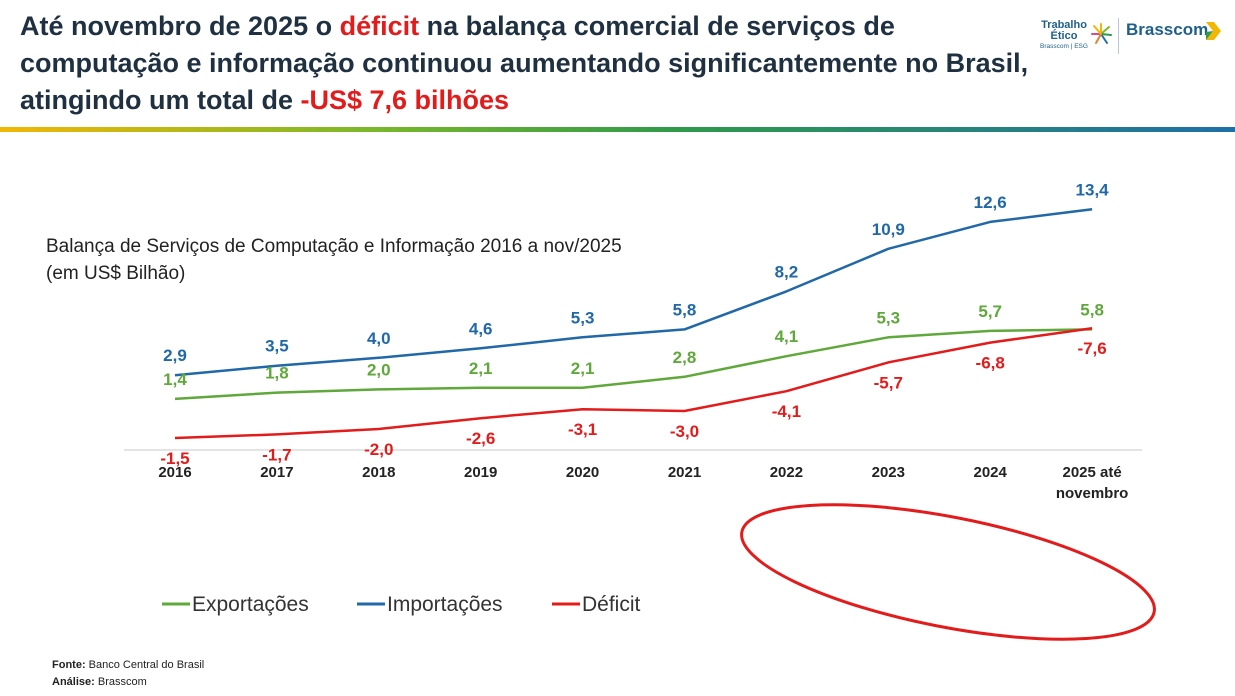  What do you see at coordinates (1093, 189) in the screenshot?
I see `data-label-importacoes: 13,4` at bounding box center [1093, 189].